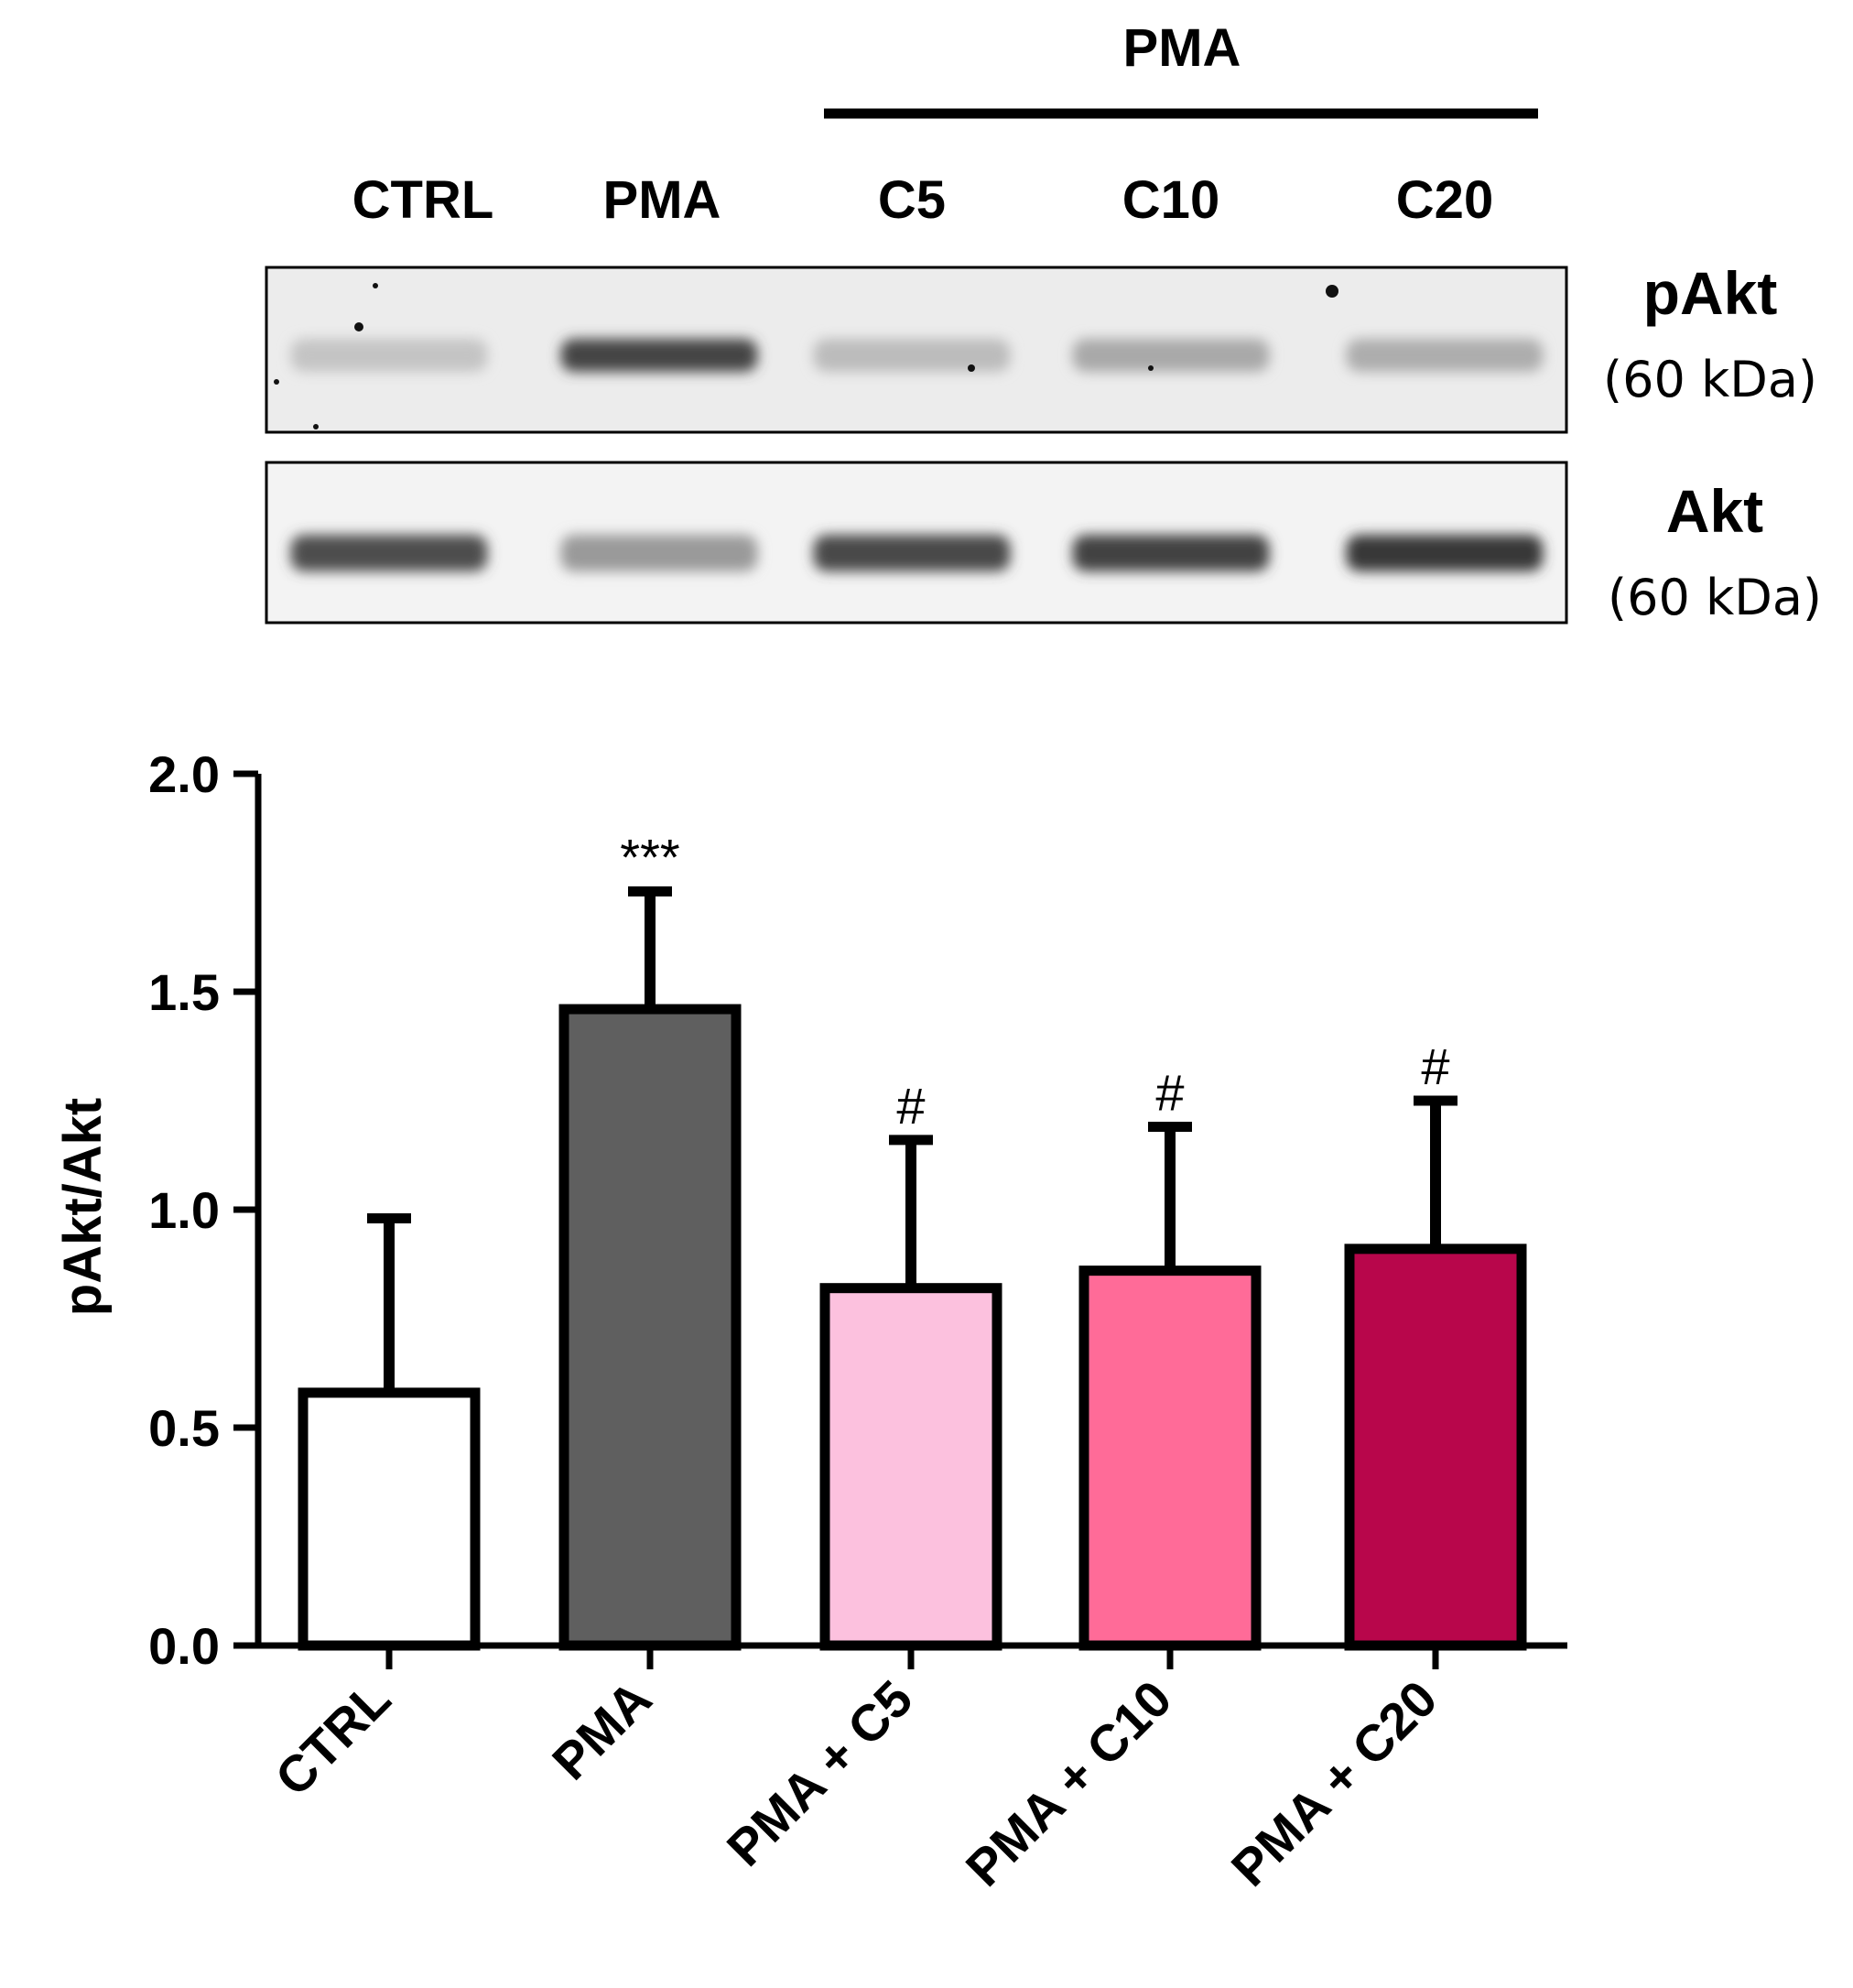 Image resolution: width=1853 pixels, height=1988 pixels. Describe the element at coordinates (1715, 597) in the screenshot. I see `akt-band-size: (60 kDa)` at that location.